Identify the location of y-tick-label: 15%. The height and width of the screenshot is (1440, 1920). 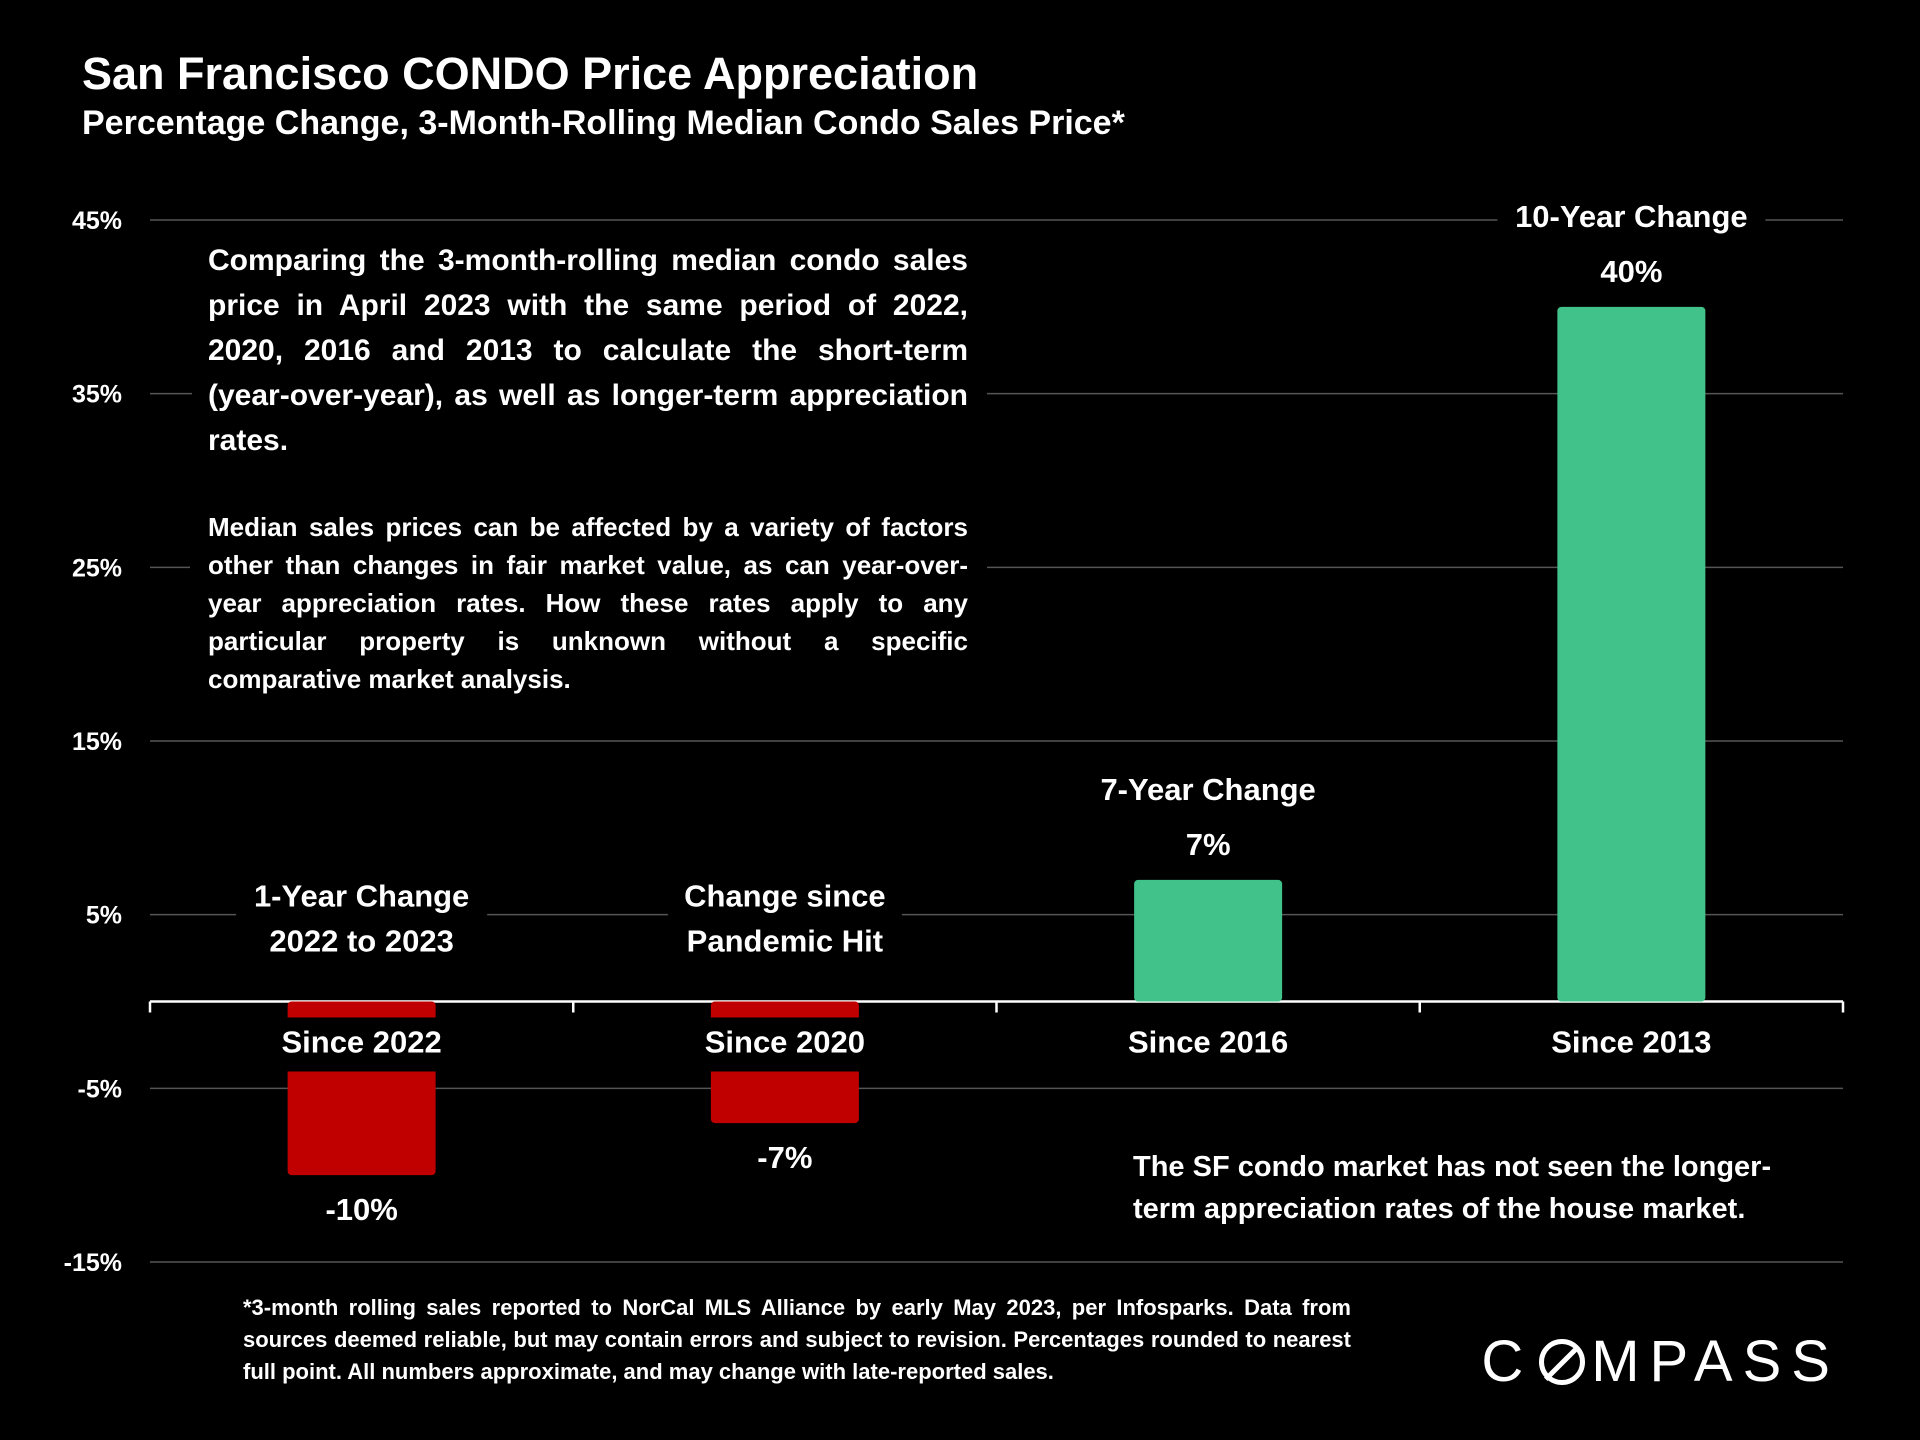
(97, 742).